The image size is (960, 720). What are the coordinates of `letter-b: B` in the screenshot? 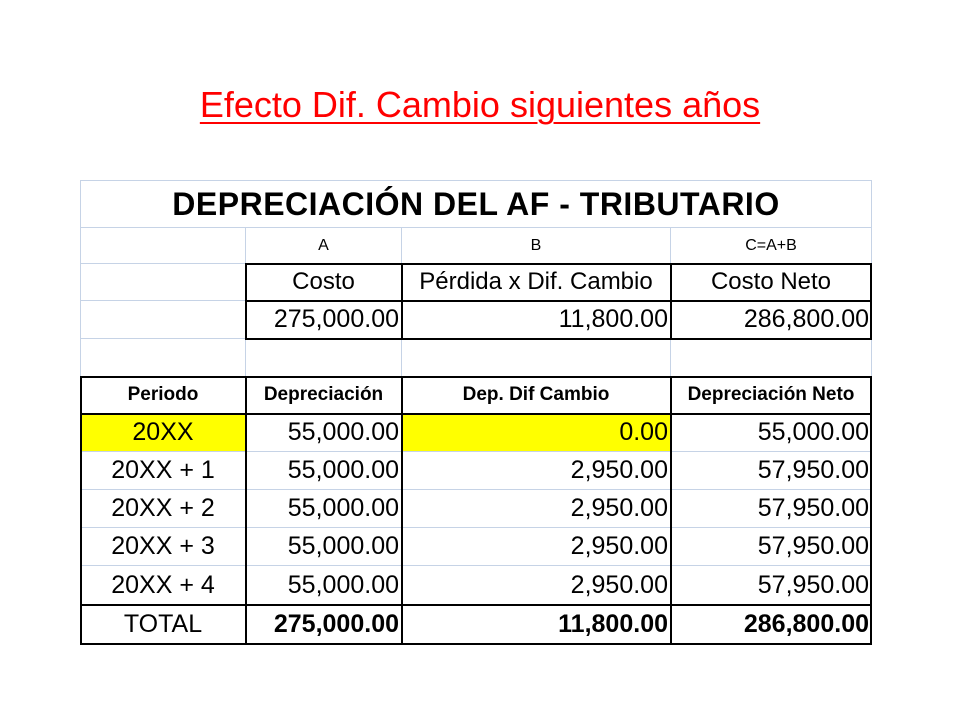 It's located at (536, 246).